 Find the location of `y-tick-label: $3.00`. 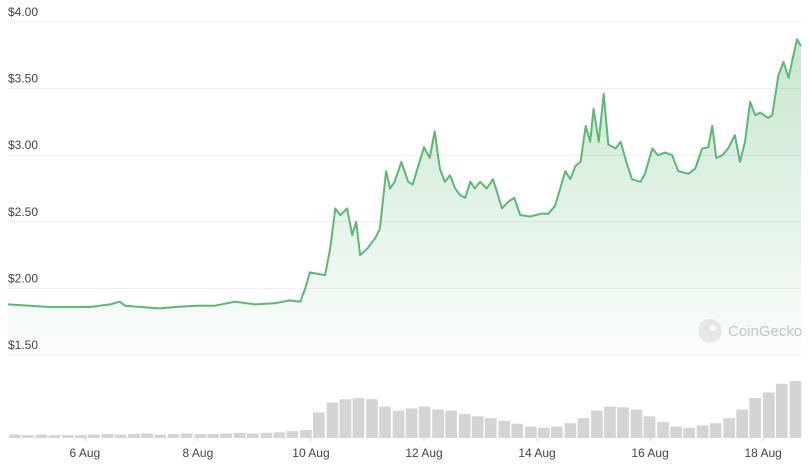

y-tick-label: $3.00 is located at coordinates (23, 145).